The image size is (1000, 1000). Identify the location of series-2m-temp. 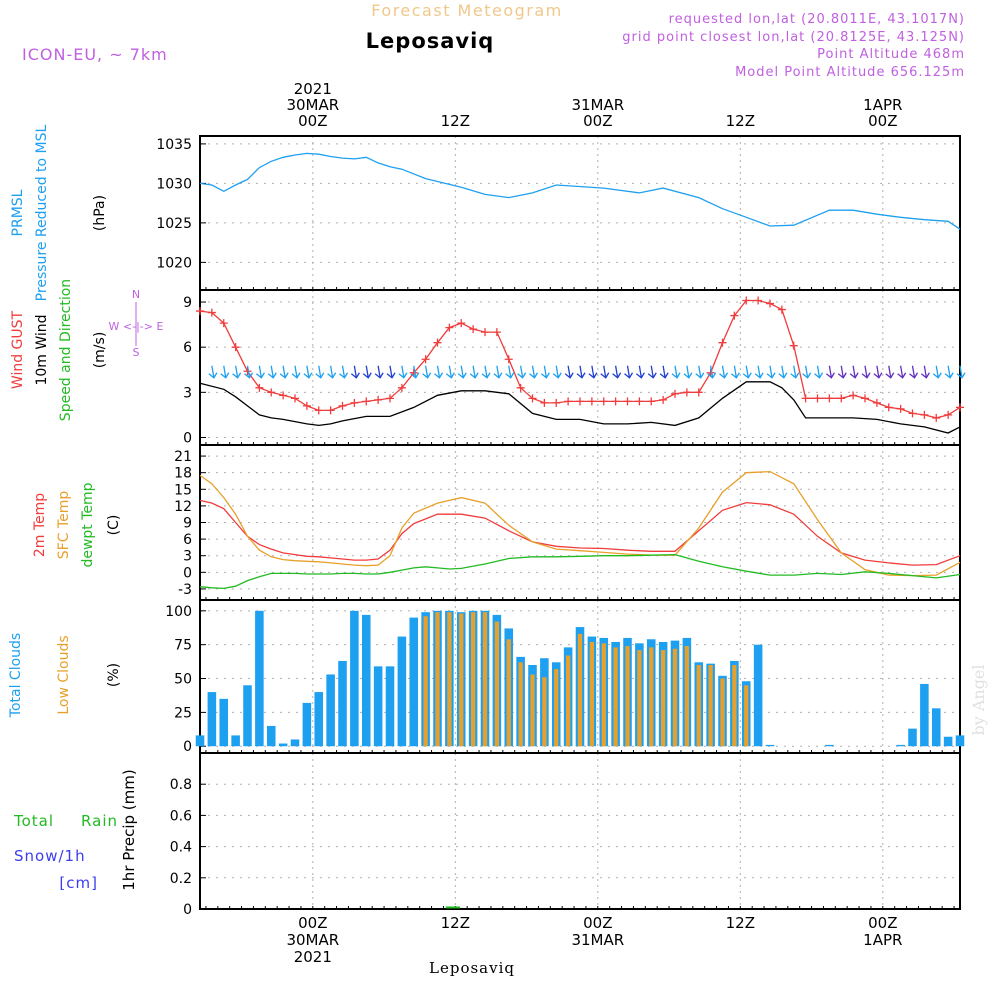
(580, 532).